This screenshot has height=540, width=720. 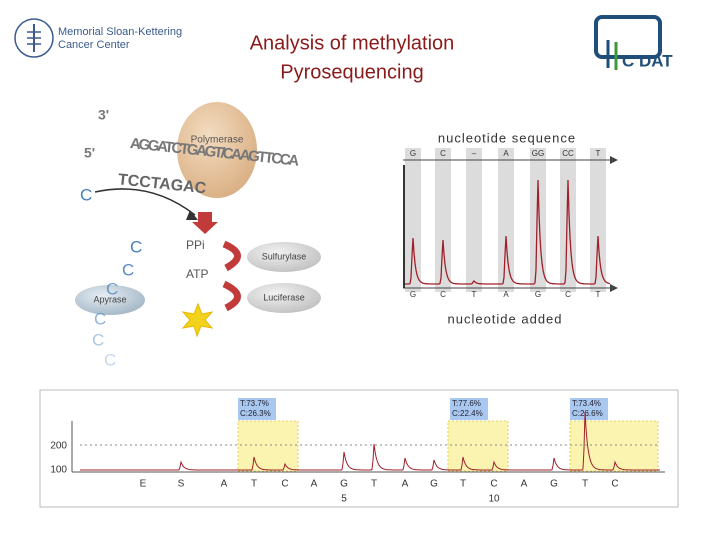 I want to click on result-label: C:22.4%, so click(x=467, y=413).